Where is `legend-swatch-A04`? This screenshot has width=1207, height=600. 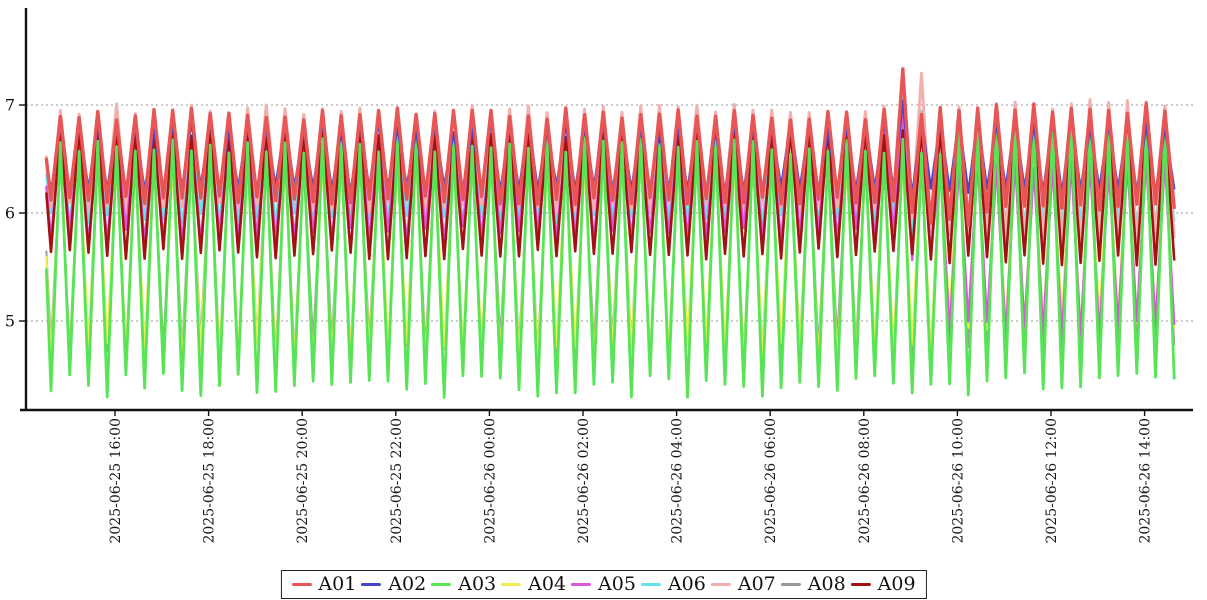
legend-swatch-A04 is located at coordinates (511, 584).